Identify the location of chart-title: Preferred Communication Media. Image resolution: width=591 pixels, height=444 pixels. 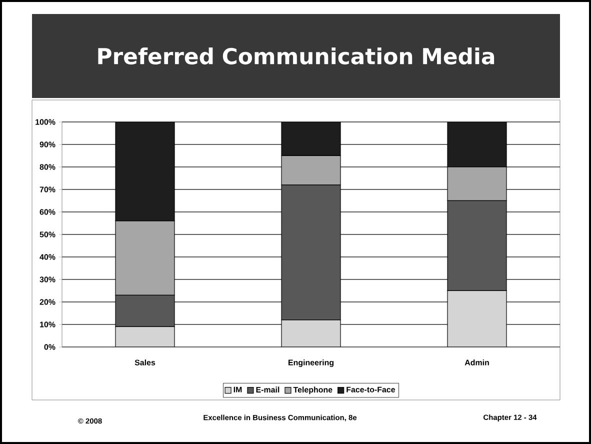
(296, 56).